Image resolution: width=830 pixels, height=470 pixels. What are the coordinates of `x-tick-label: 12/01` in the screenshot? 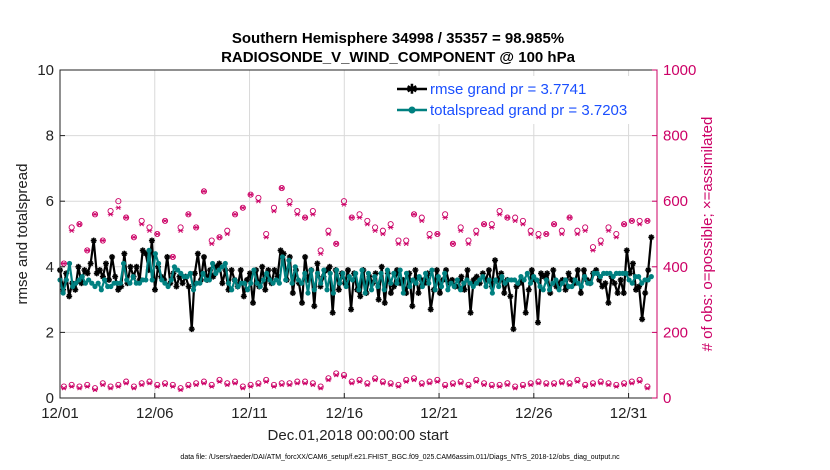 It's located at (60, 413).